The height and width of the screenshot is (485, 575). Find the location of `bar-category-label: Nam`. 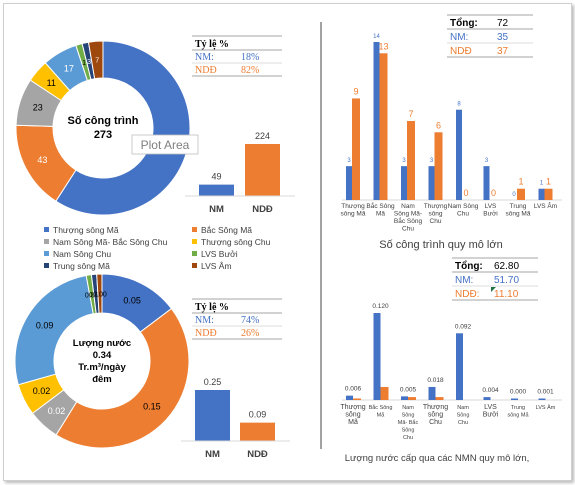

bar-category-label: Nam is located at coordinates (408, 206).